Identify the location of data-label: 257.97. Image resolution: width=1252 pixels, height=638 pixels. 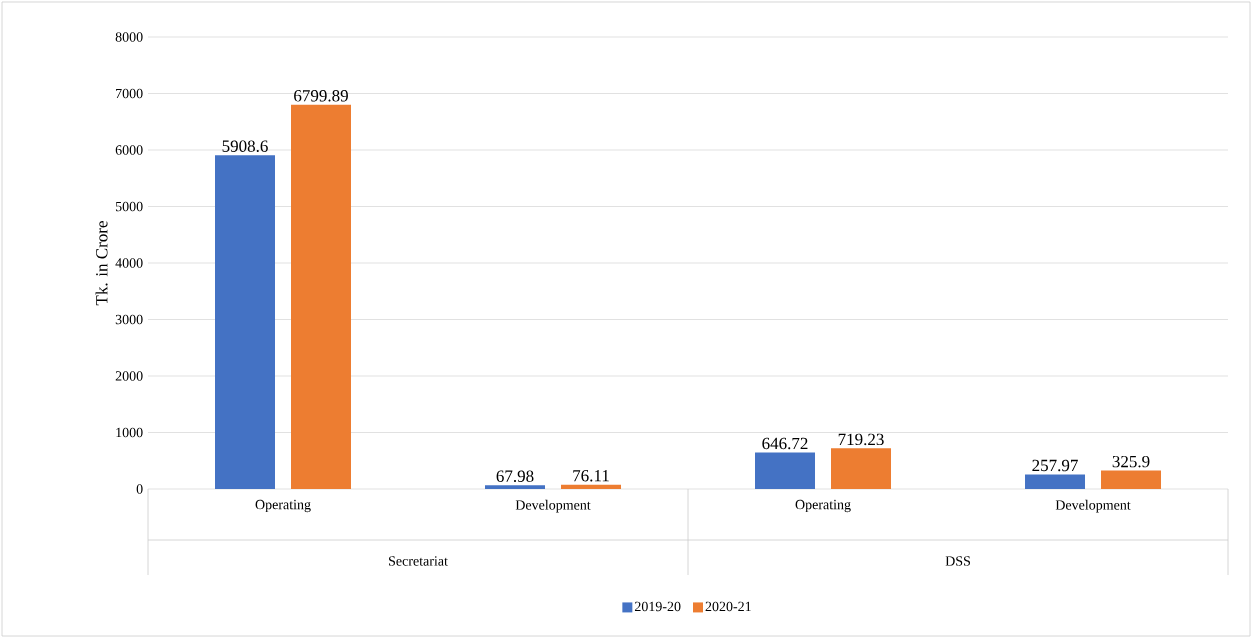
(1055, 465).